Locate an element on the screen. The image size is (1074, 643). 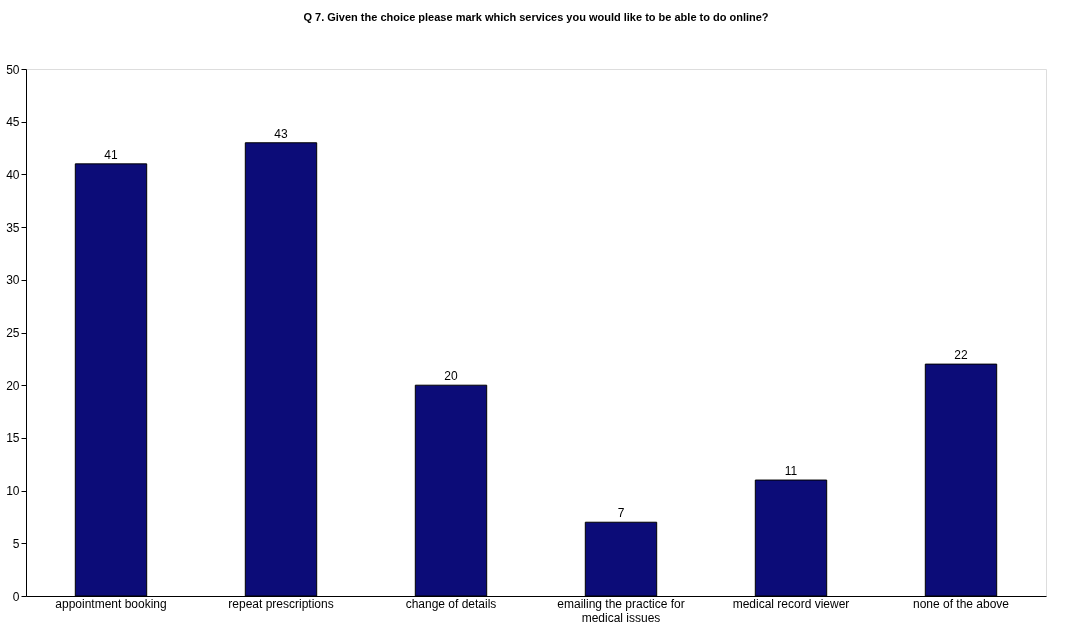
x-tick-label: appointment booking is located at coordinates (111, 603).